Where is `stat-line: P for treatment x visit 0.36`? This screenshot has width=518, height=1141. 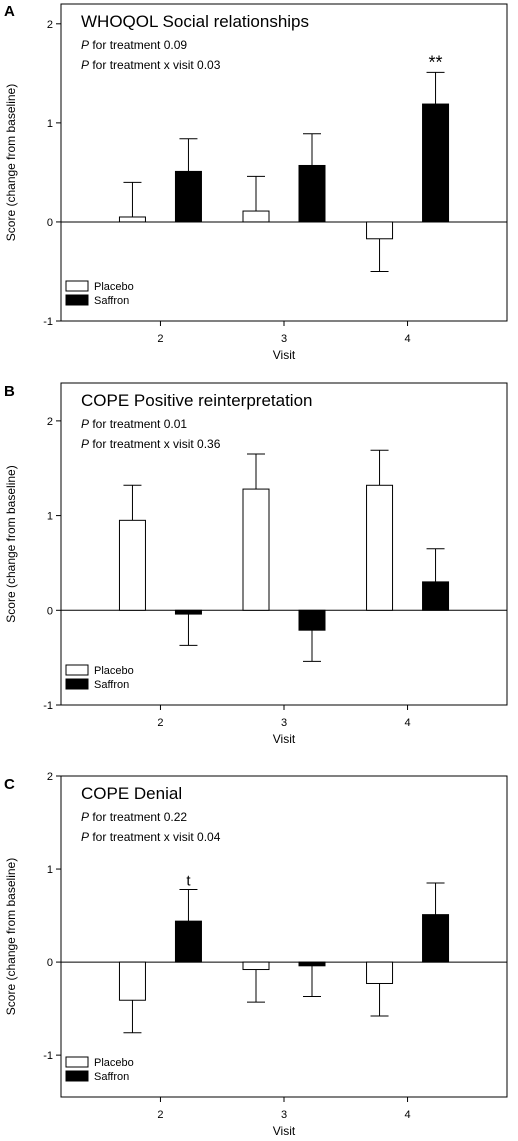
stat-line: P for treatment x visit 0.36 is located at coordinates (151, 444).